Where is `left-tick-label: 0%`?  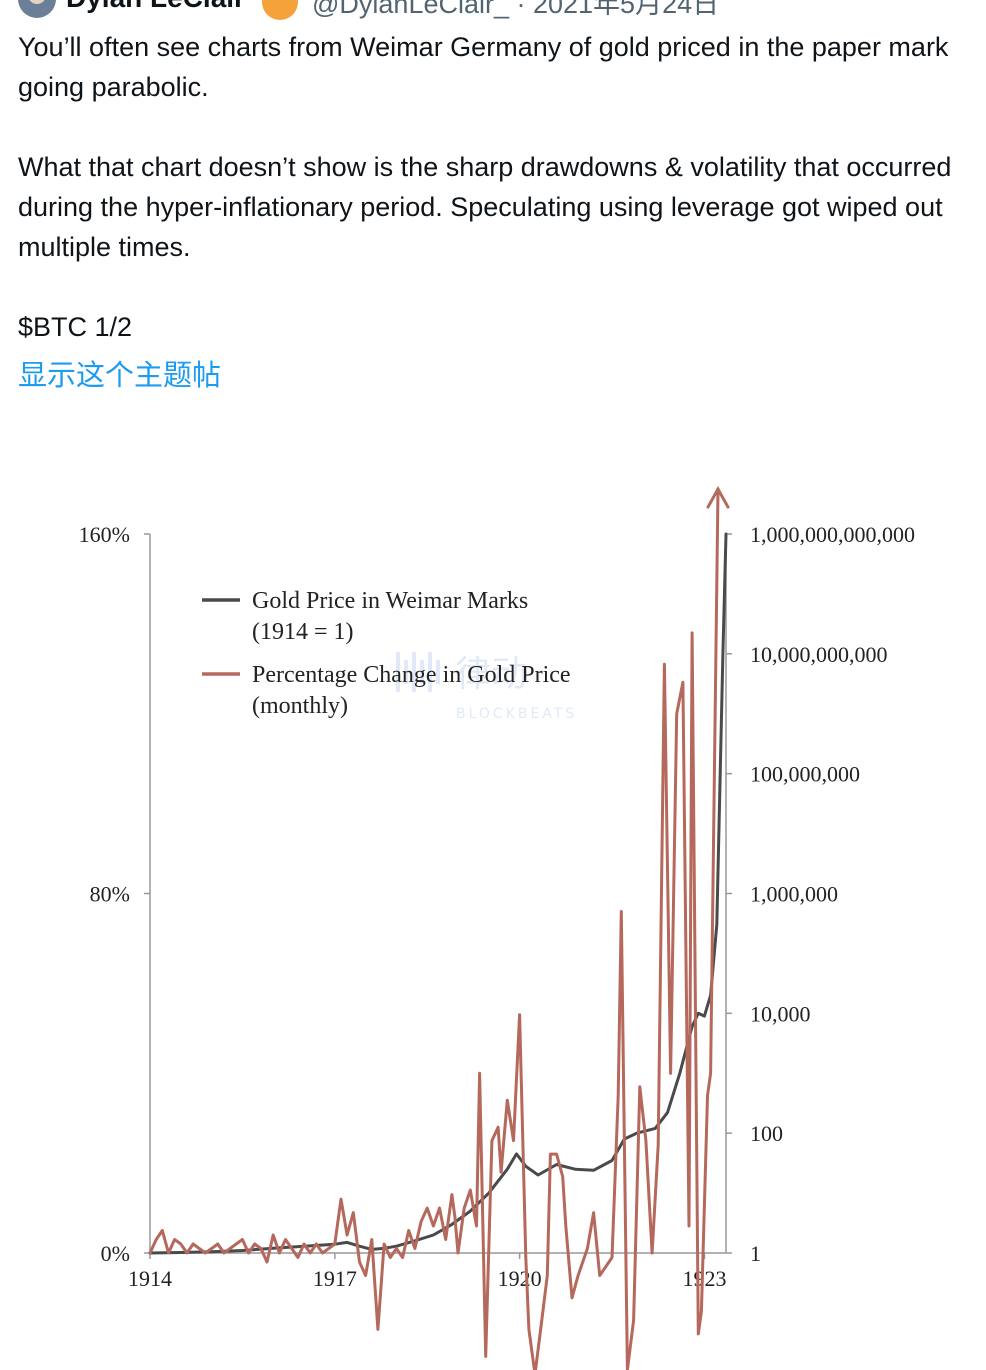
left-tick-label: 0% is located at coordinates (115, 1253).